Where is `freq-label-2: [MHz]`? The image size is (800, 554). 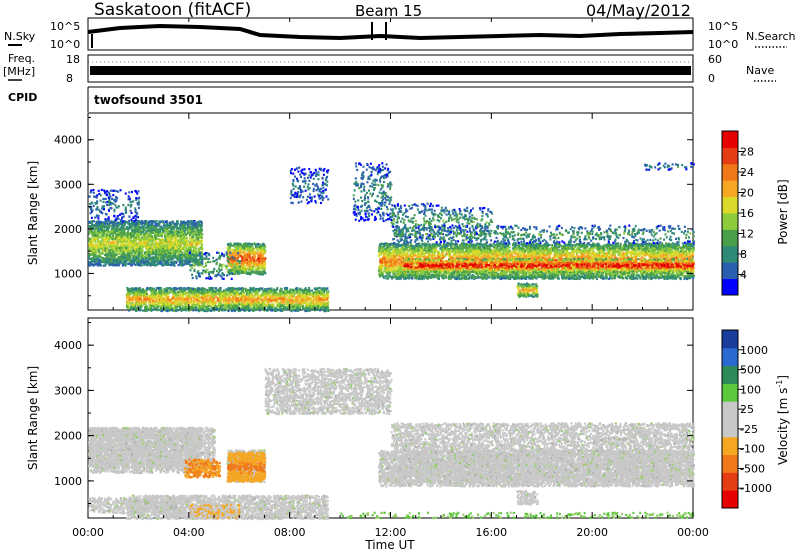
freq-label-2: [MHz] is located at coordinates (19, 71).